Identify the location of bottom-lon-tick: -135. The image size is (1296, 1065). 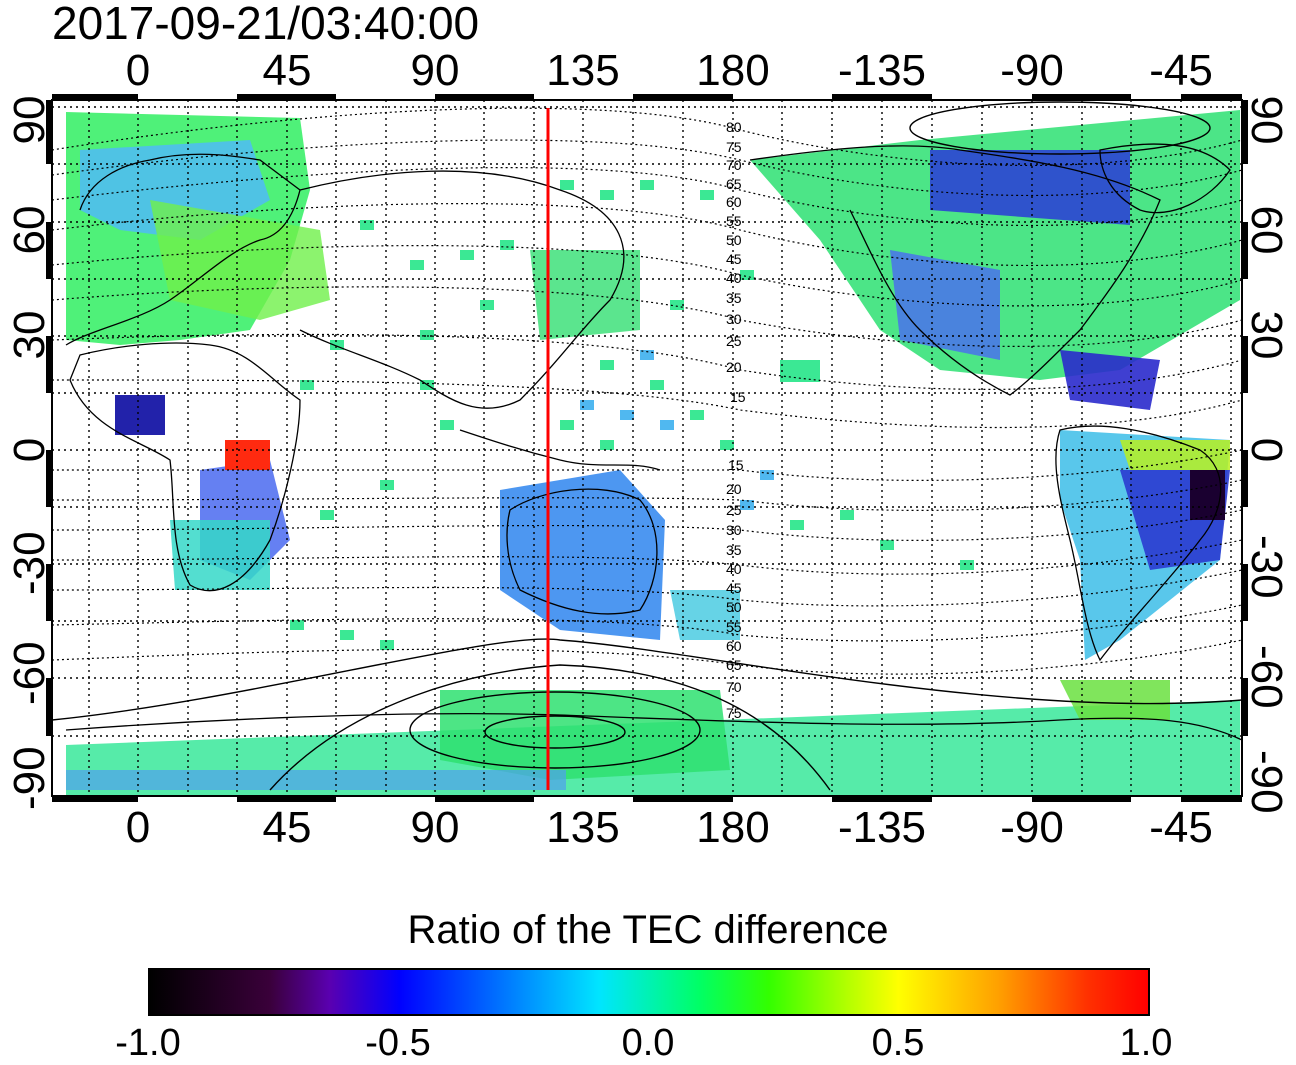
(882, 827).